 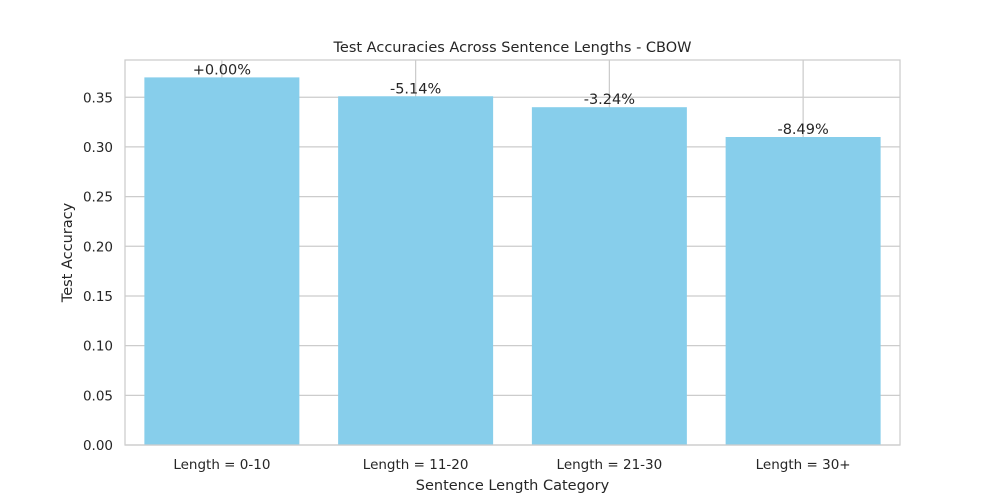 What do you see at coordinates (98, 347) in the screenshot?
I see `y-tick-label: 0.10` at bounding box center [98, 347].